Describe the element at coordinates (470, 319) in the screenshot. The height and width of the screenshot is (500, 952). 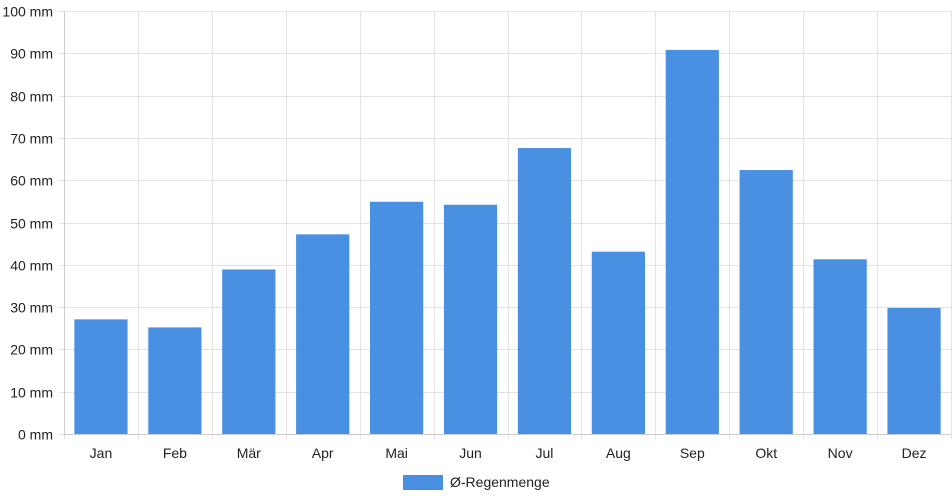
I see `bar-jun` at that location.